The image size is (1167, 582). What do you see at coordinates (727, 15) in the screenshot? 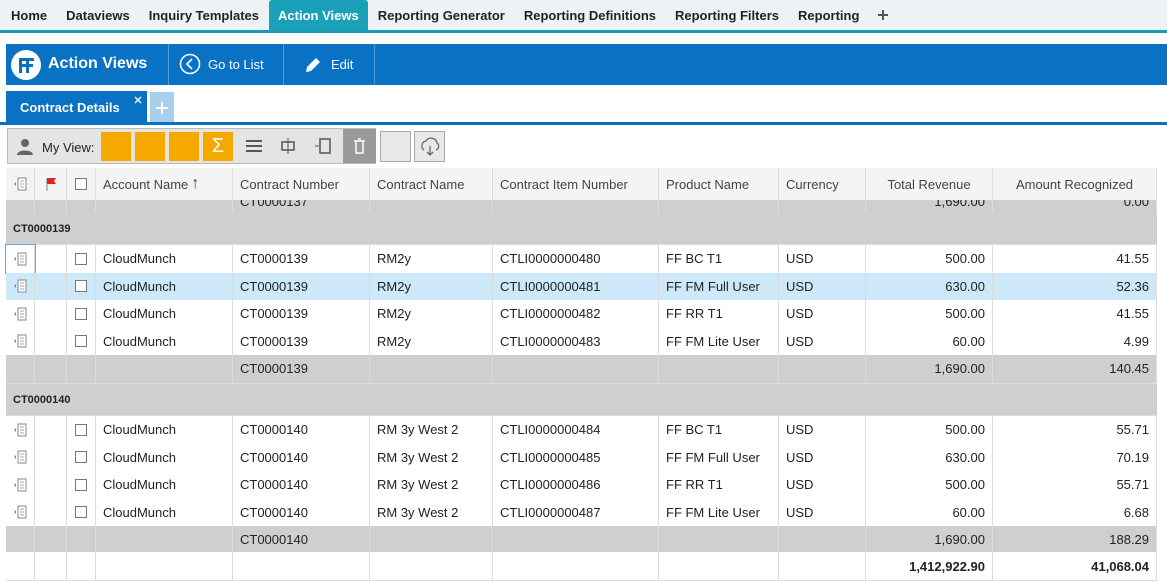
I see `nav-tab: Reporting Filters` at bounding box center [727, 15].